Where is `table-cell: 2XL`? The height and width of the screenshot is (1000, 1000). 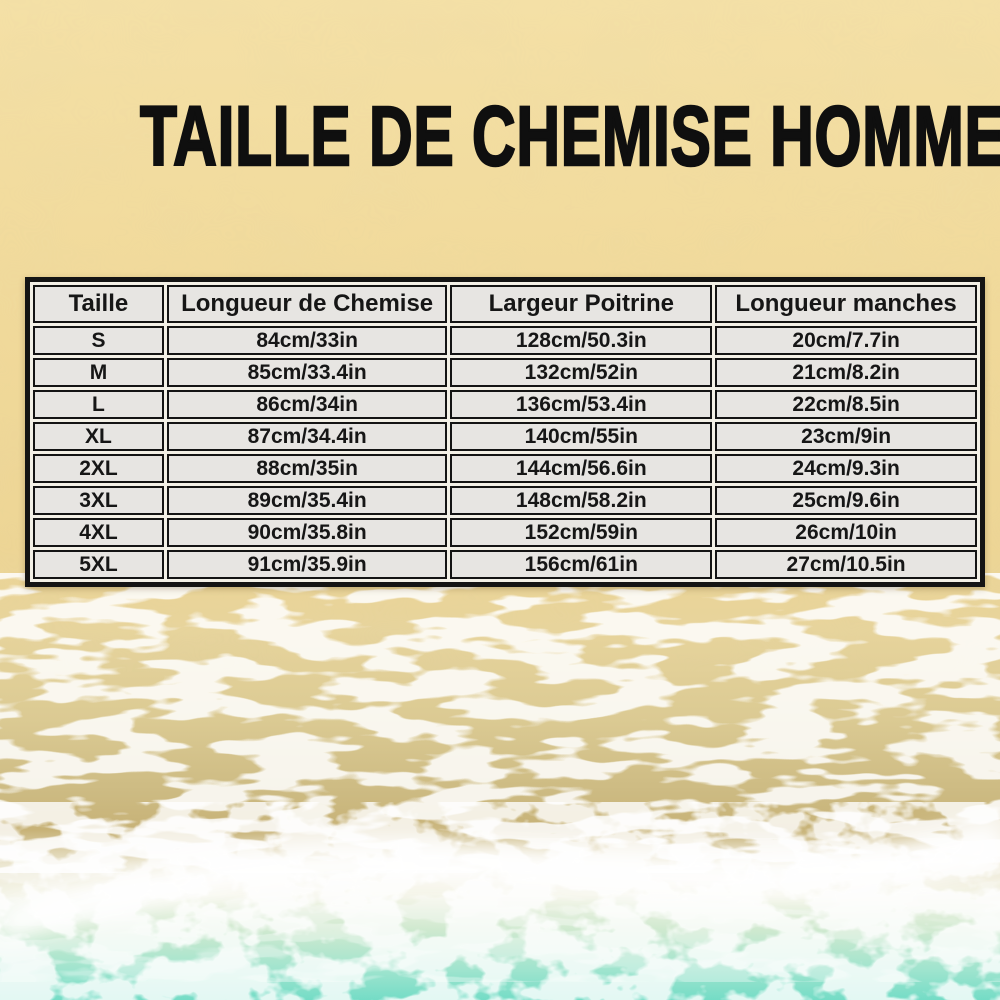
table-cell: 2XL is located at coordinates (98, 468).